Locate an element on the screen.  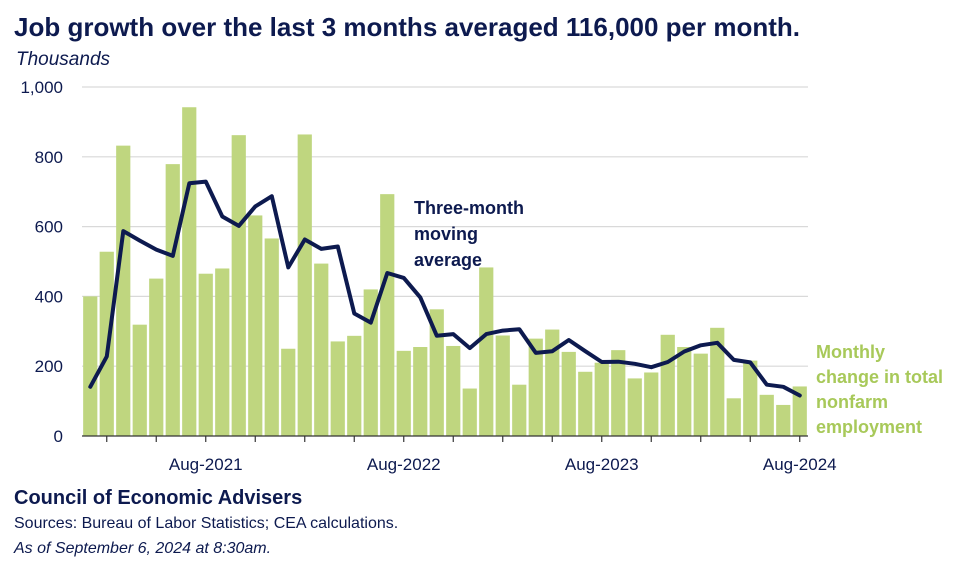
bar-series-annotation: nonfarm is located at coordinates (852, 402).